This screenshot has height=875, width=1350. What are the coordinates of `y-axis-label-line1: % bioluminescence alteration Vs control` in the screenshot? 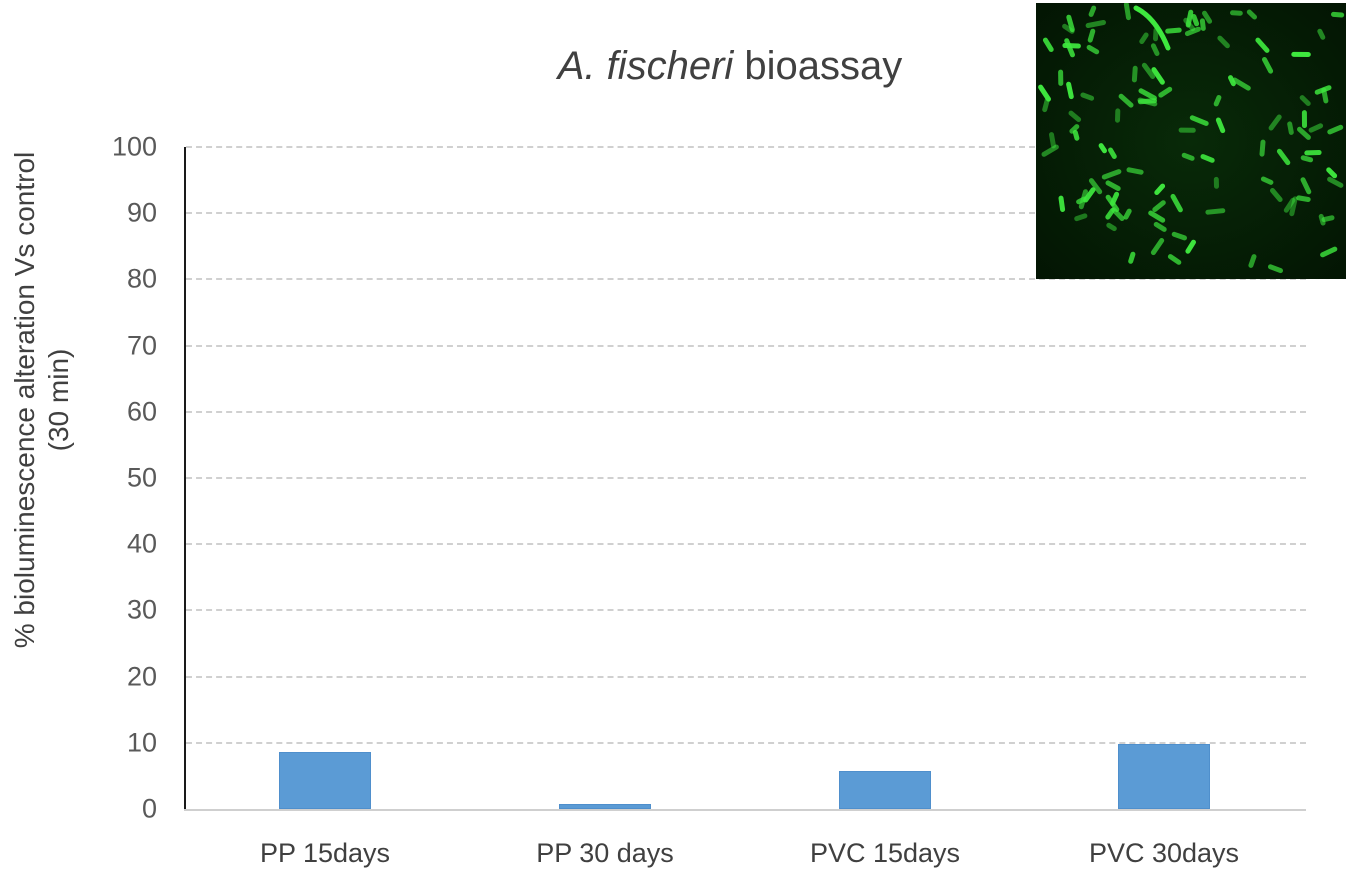 It's located at (24, 400).